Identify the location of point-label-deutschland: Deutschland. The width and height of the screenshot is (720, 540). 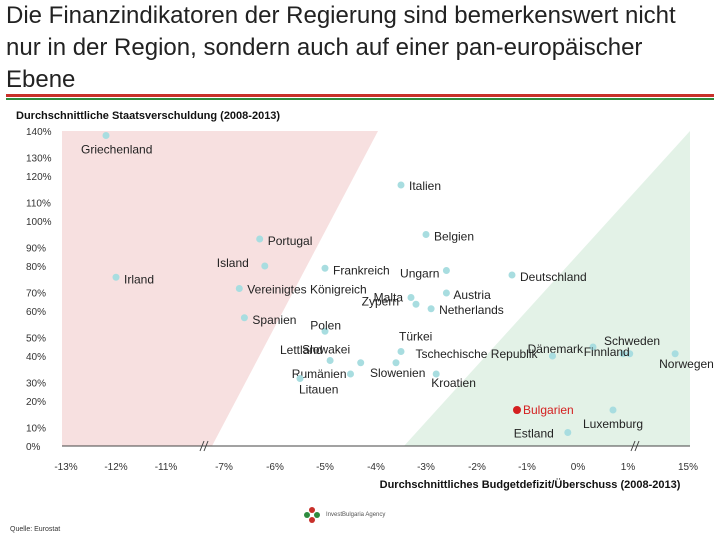
(553, 277).